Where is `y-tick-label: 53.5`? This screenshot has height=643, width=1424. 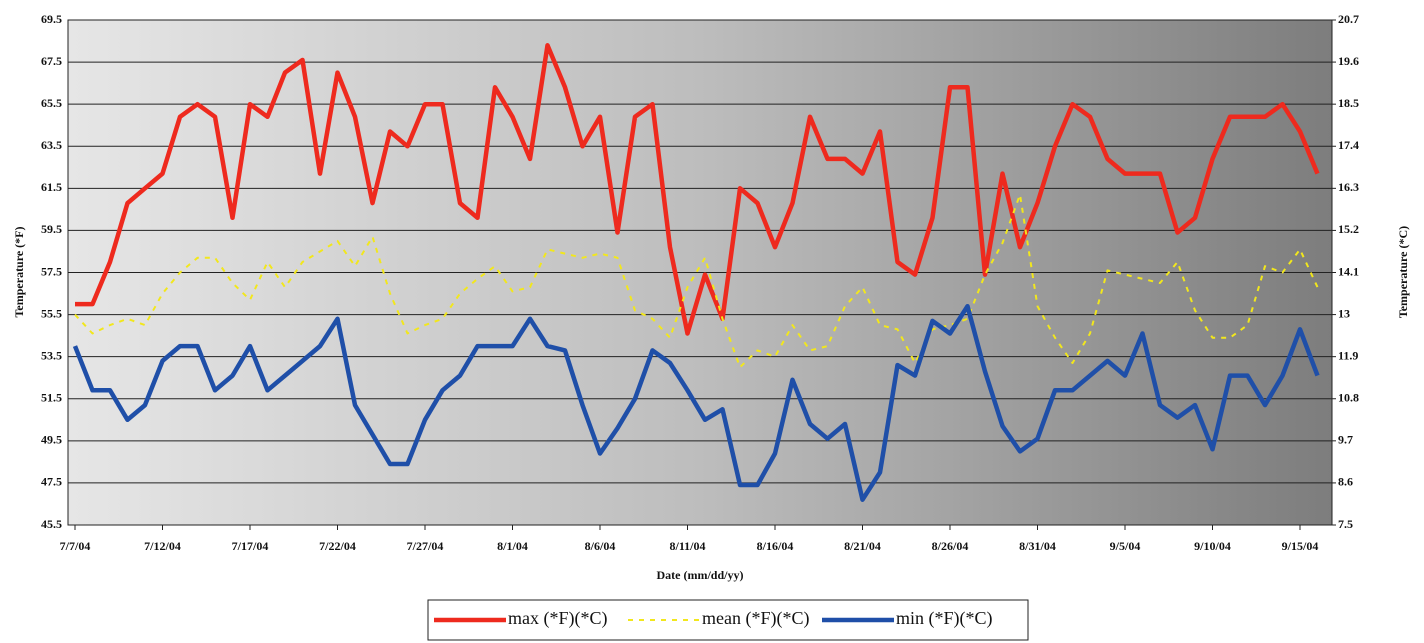
y-tick-label: 53.5 is located at coordinates (51, 355).